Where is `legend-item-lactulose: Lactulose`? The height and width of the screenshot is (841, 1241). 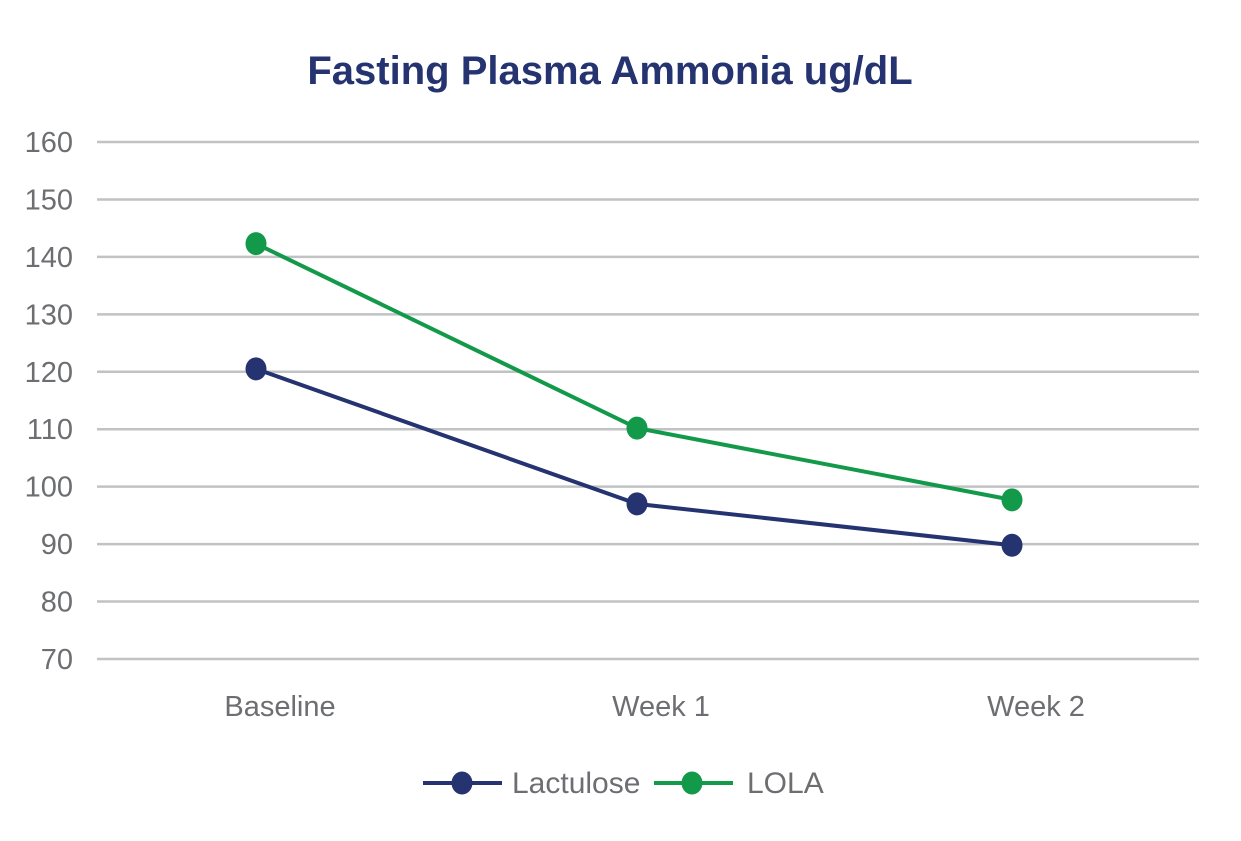 legend-item-lactulose: Lactulose is located at coordinates (531, 783).